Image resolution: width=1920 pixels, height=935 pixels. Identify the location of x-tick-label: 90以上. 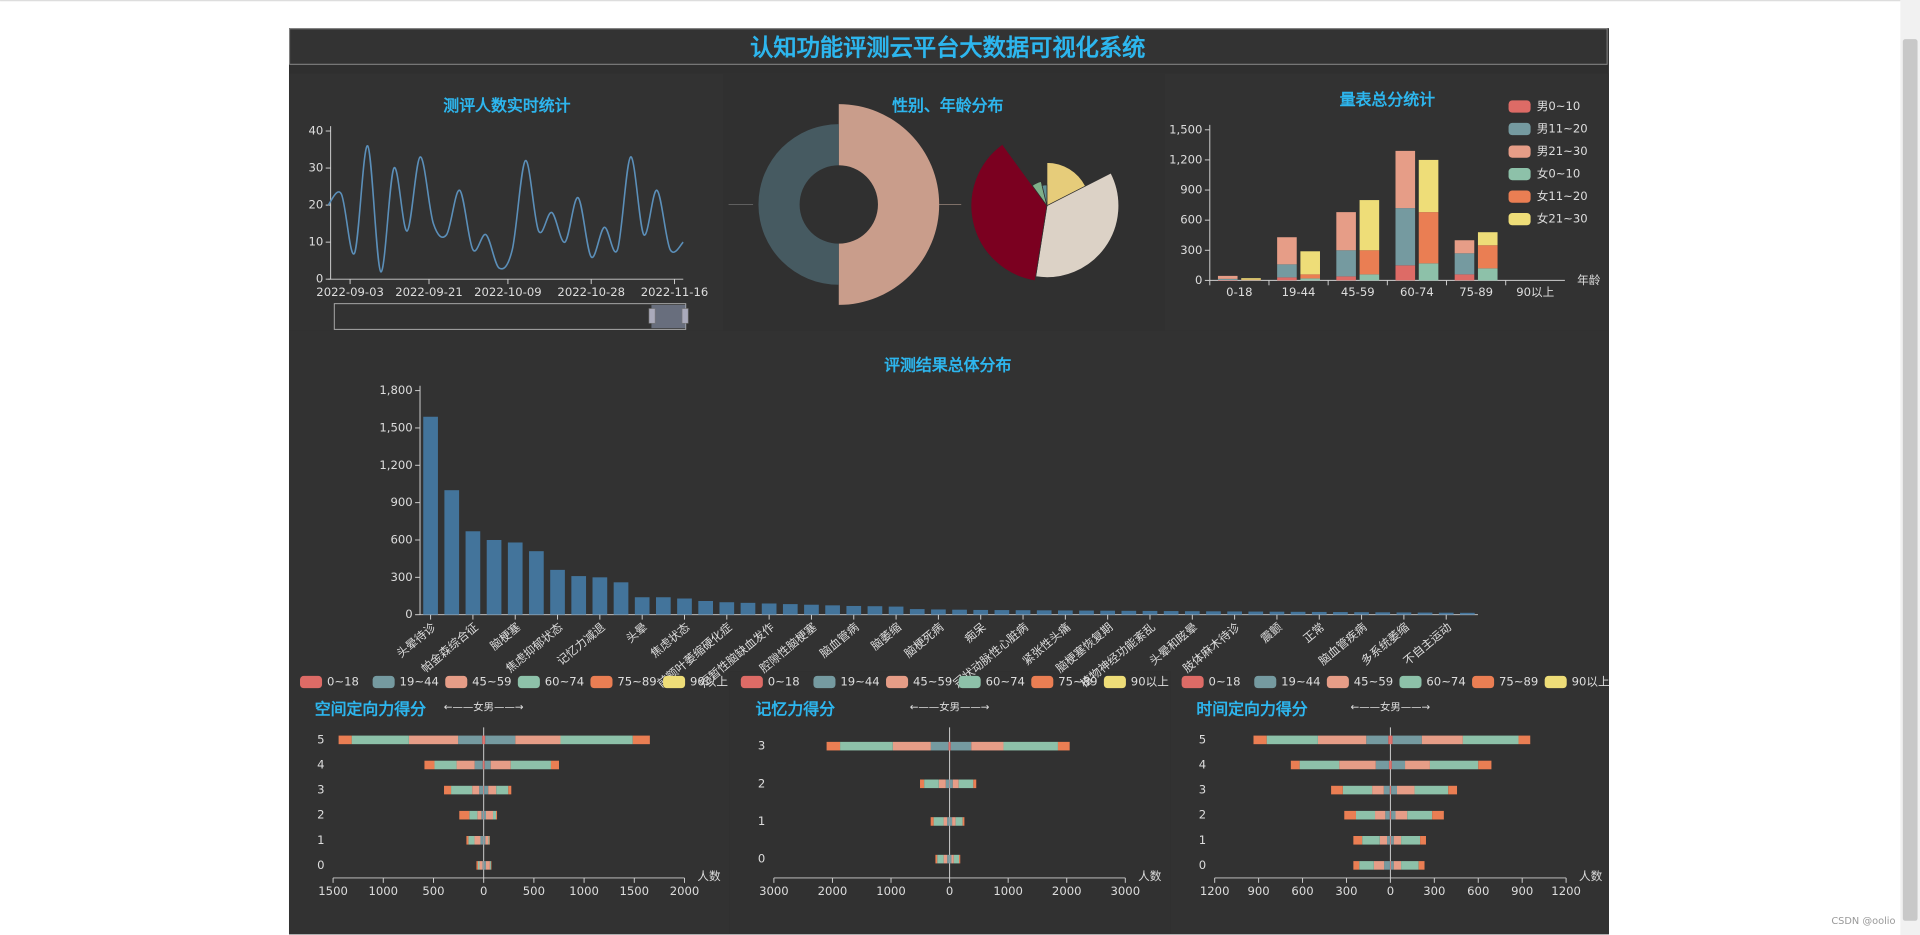
(1535, 292).